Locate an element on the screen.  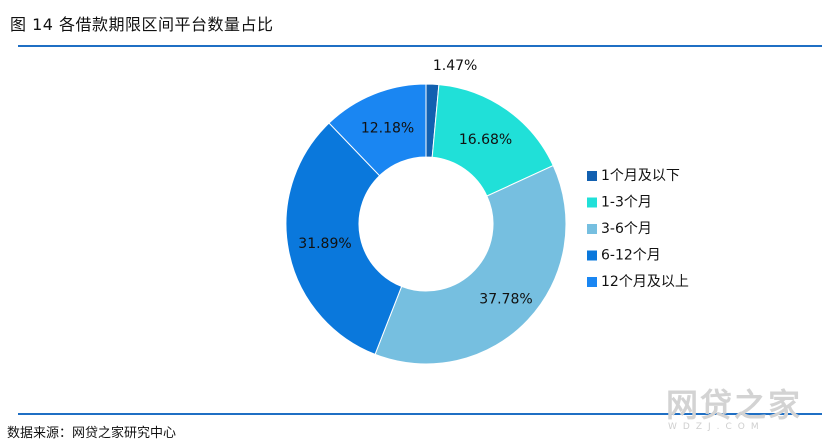
watermark-logo: 网贷之家 WDZJ.COM is located at coordinates (746, 410).